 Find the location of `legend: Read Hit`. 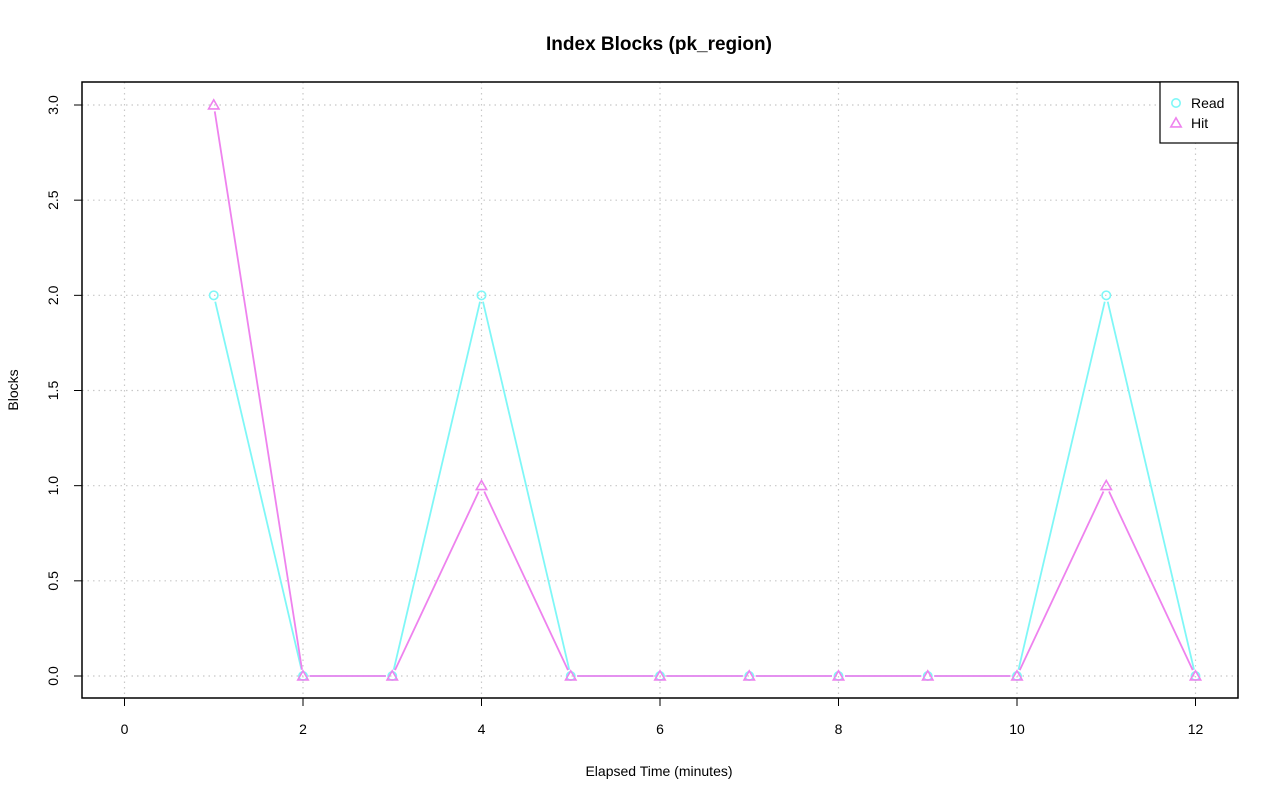

legend: Read Hit is located at coordinates (1199, 112).